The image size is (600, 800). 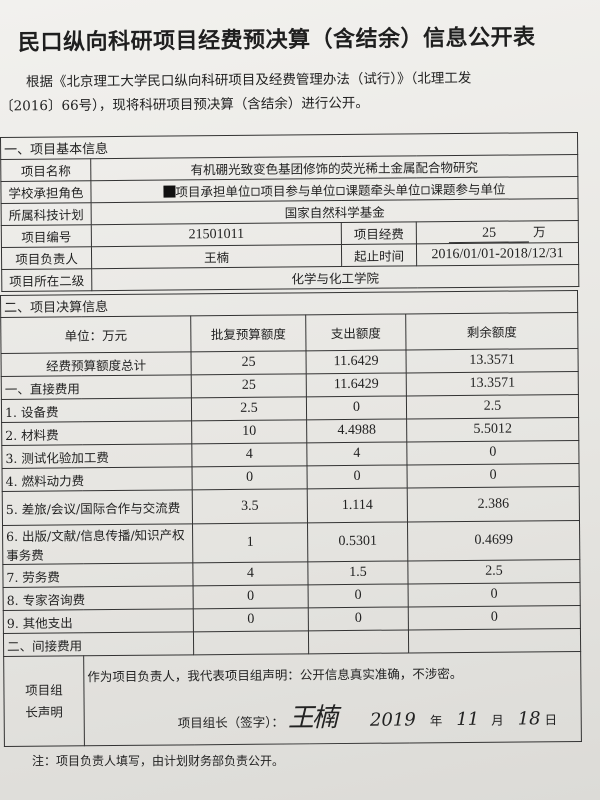 What do you see at coordinates (357, 541) in the screenshot?
I see `row-spent: 0.5301` at bounding box center [357, 541].